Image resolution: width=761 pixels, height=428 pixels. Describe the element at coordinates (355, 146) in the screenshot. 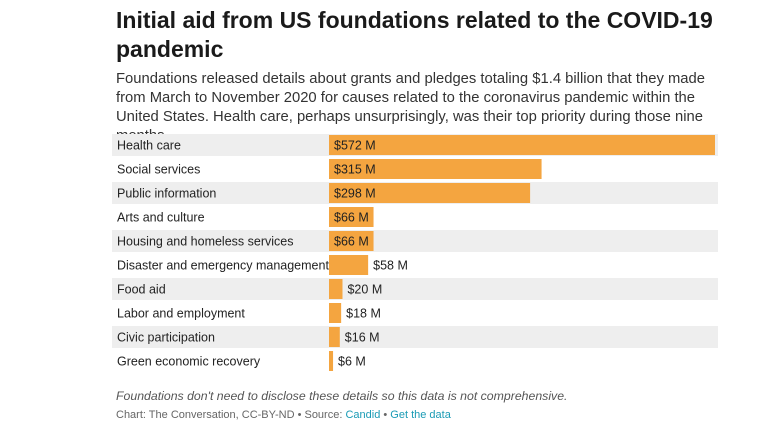

I see `value-label: $572 M` at that location.